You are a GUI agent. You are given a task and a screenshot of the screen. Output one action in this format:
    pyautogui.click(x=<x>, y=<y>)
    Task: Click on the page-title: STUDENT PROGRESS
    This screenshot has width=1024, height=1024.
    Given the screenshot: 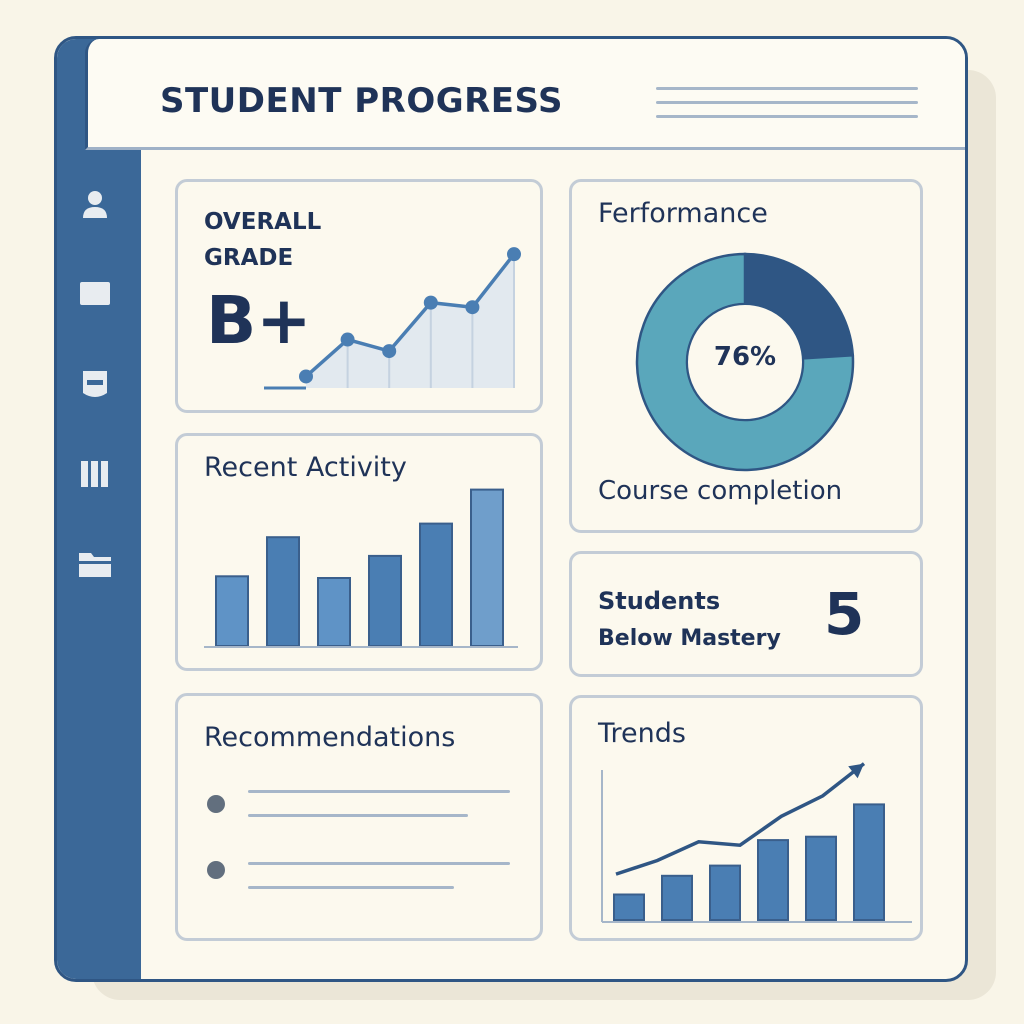 What is the action you would take?
    pyautogui.click(x=361, y=101)
    